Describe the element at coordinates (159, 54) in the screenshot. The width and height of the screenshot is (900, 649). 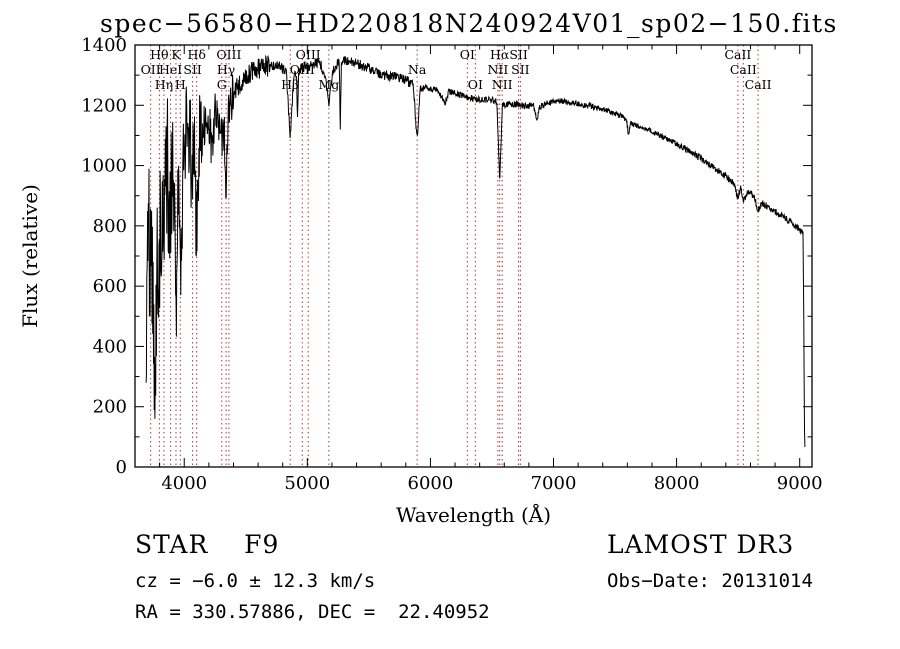
I see `spectral-line-label: Hθ` at that location.